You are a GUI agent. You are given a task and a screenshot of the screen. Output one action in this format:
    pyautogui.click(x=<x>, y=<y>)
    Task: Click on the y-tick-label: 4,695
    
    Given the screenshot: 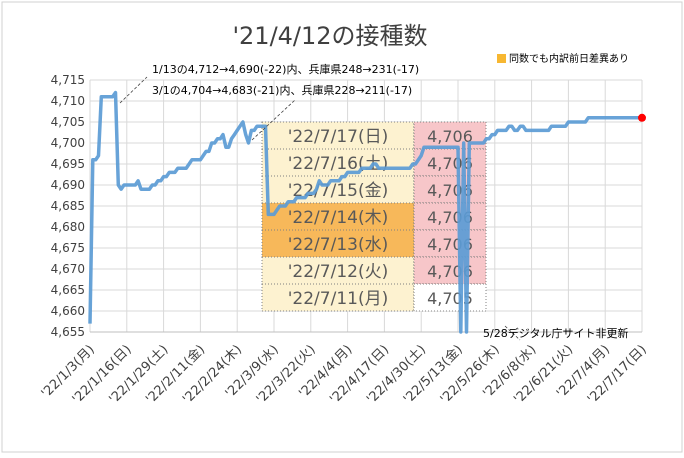 What is the action you would take?
    pyautogui.click(x=68, y=164)
    